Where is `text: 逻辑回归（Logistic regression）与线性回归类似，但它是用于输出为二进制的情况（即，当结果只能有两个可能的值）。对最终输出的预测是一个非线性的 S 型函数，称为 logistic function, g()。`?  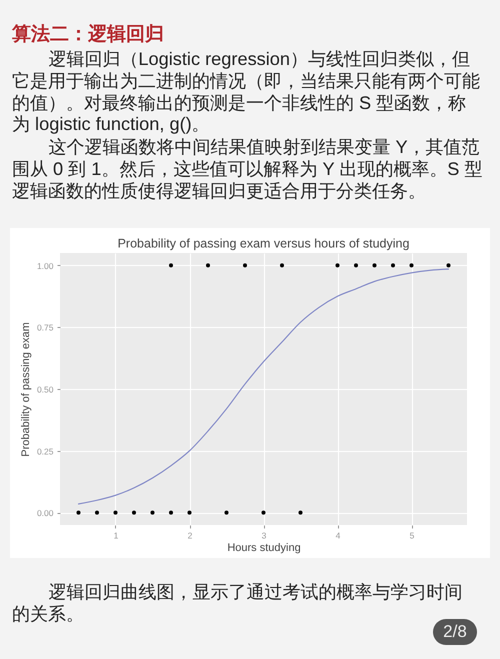 text: 逻辑回归（Logistic regression）与线性回归类似，但它是用于输出为二进制的情况（即，当结果只能有两个可能的值）。对最终输出的预测是一个非线性的 S 型函数，称为 logistic function, g()。 is located at coordinates (246, 92).